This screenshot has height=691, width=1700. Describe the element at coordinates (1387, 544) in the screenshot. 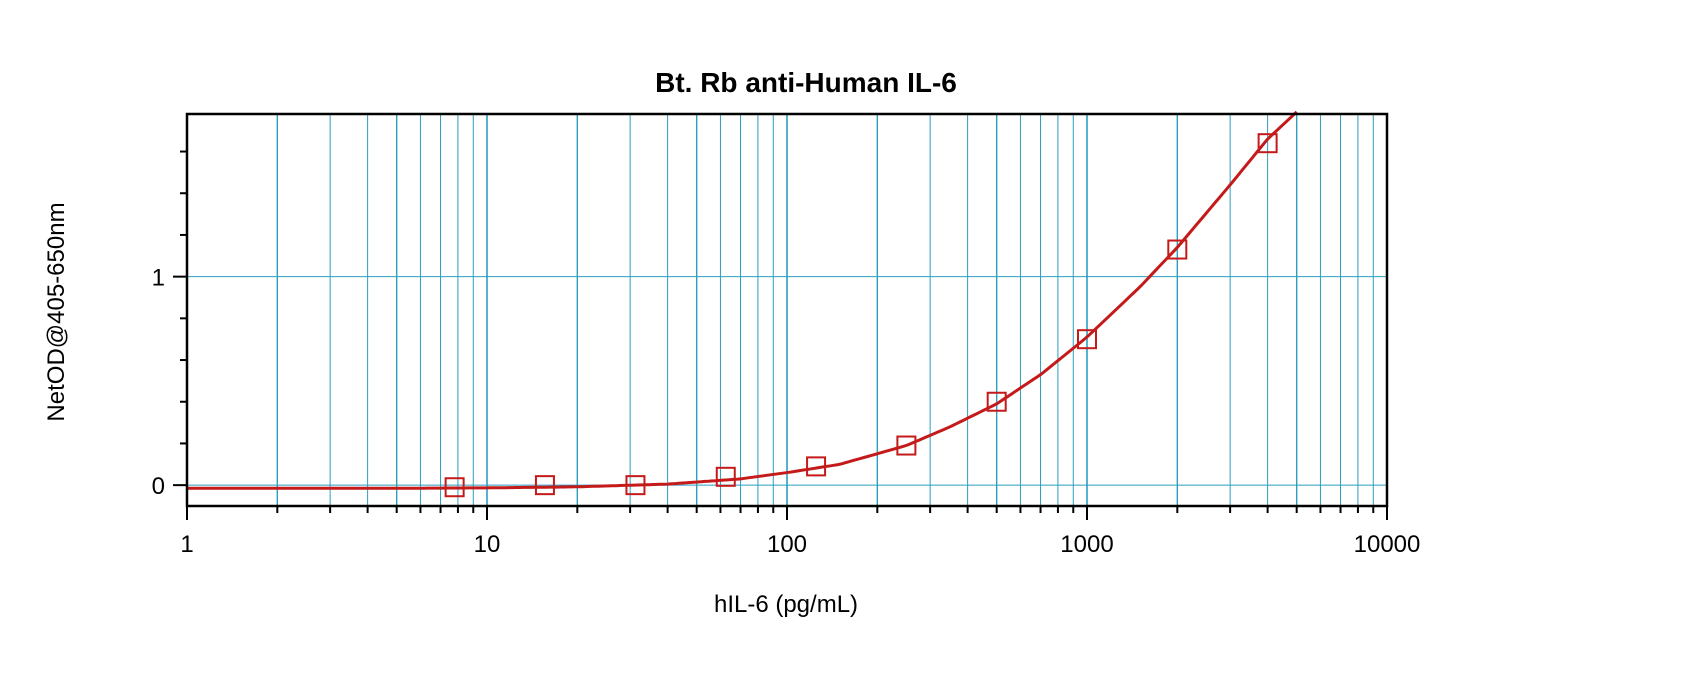

I see `x-tick-label: 10000` at that location.